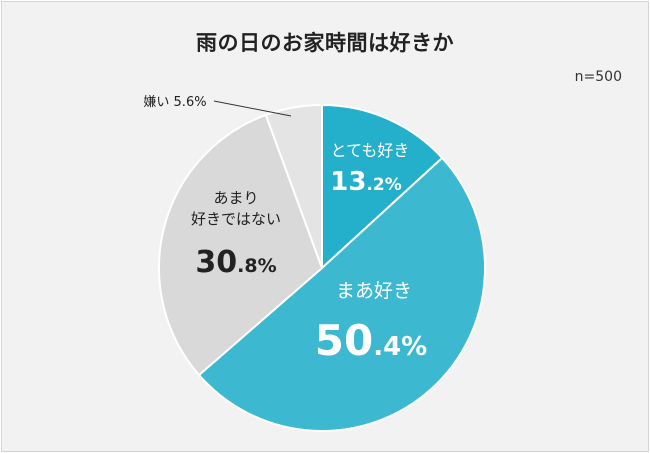  Describe the element at coordinates (370, 150) in the screenshot. I see `slice-totemo-suki-label: とても好き` at that location.